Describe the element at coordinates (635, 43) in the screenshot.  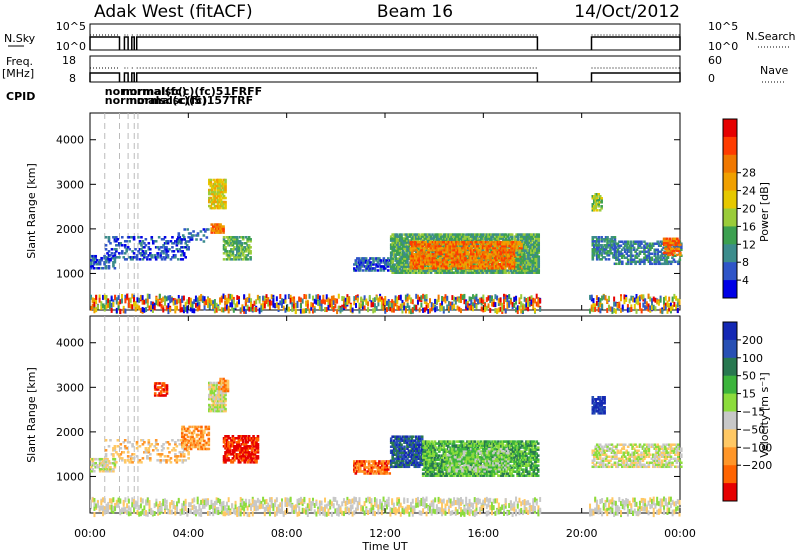
I see `nsky-segment` at that location.